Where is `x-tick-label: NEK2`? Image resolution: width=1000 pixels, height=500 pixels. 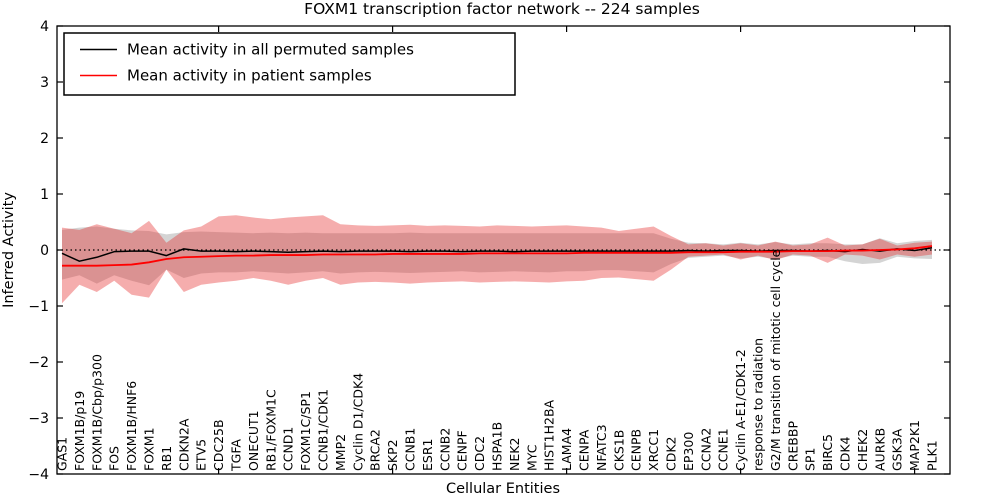
x-tick-label: NEK2 is located at coordinates (514, 454).